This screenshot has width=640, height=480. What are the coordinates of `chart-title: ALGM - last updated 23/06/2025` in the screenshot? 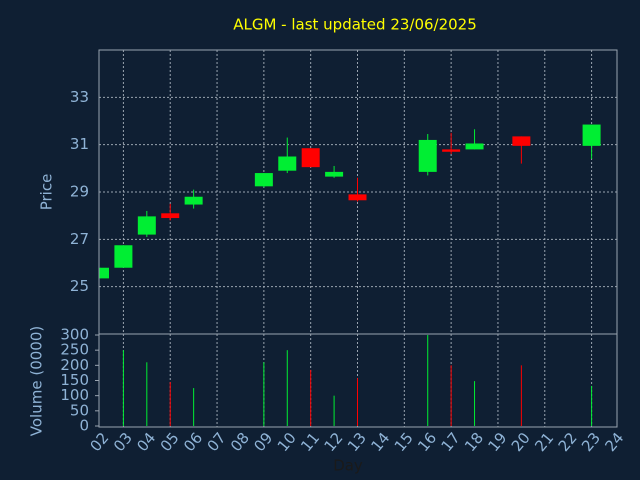 It's located at (355, 25).